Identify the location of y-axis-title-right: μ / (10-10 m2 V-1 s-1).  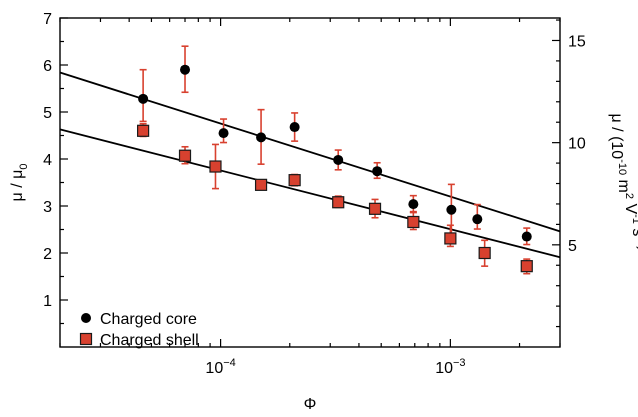
(623, 183).